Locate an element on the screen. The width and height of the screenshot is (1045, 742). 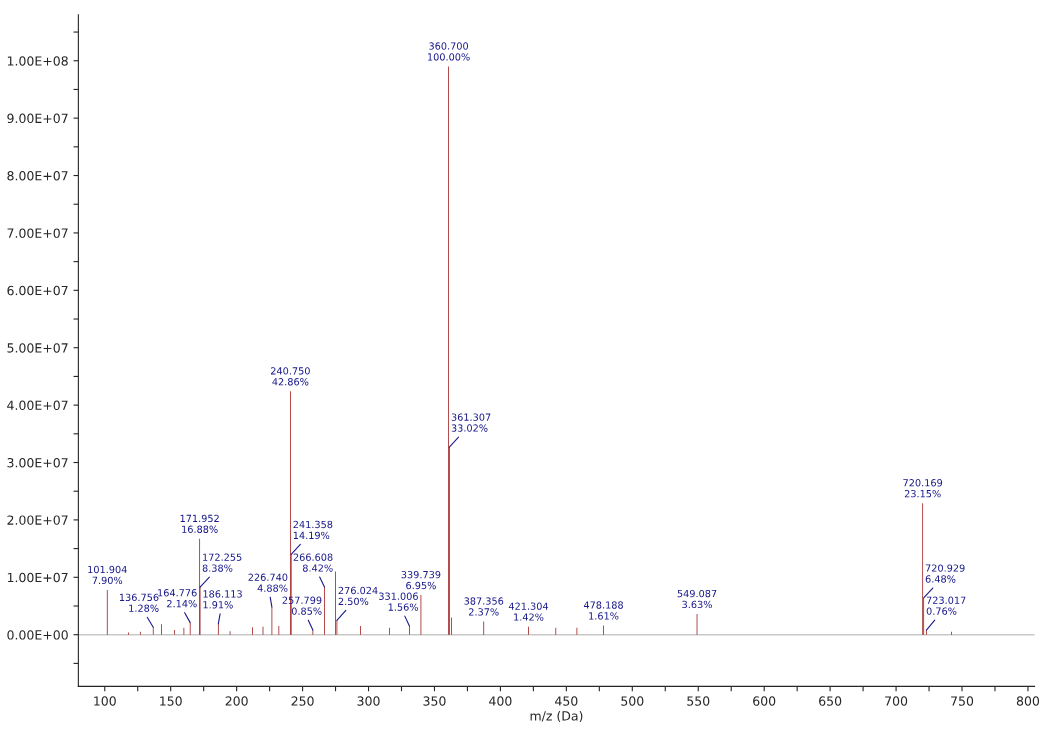
x-tick-label: 300 is located at coordinates (368, 701).